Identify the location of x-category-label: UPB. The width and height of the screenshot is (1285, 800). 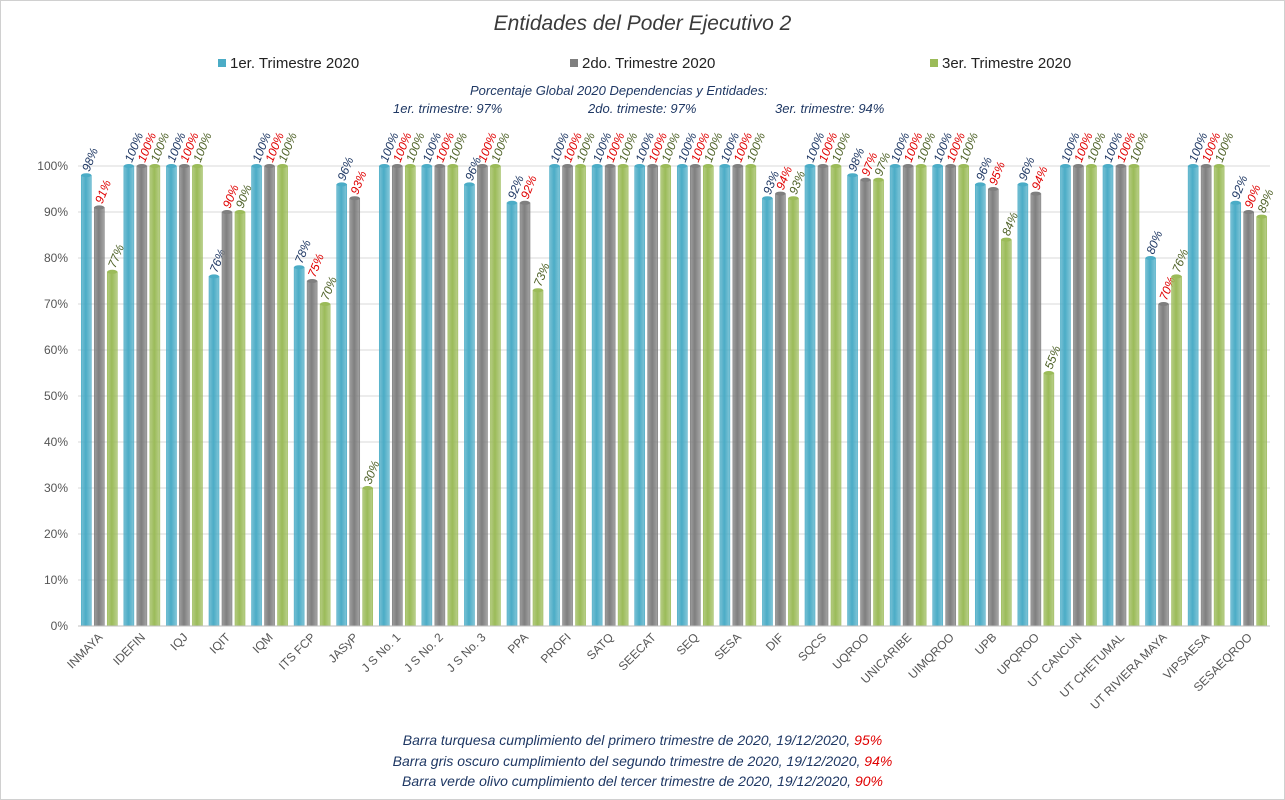
(985, 643).